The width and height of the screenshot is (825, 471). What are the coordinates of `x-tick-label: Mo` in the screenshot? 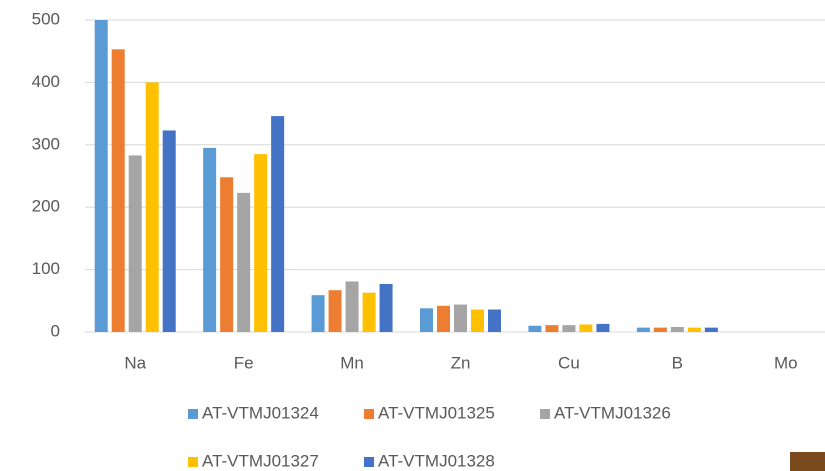 It's located at (786, 362).